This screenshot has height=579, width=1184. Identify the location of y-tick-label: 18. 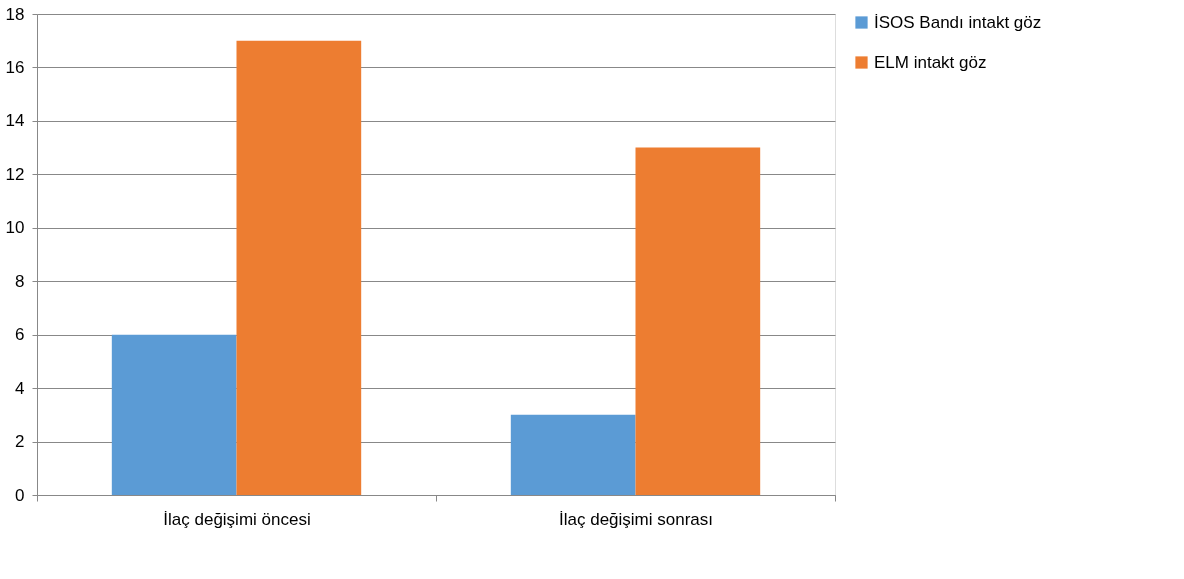
(15, 14).